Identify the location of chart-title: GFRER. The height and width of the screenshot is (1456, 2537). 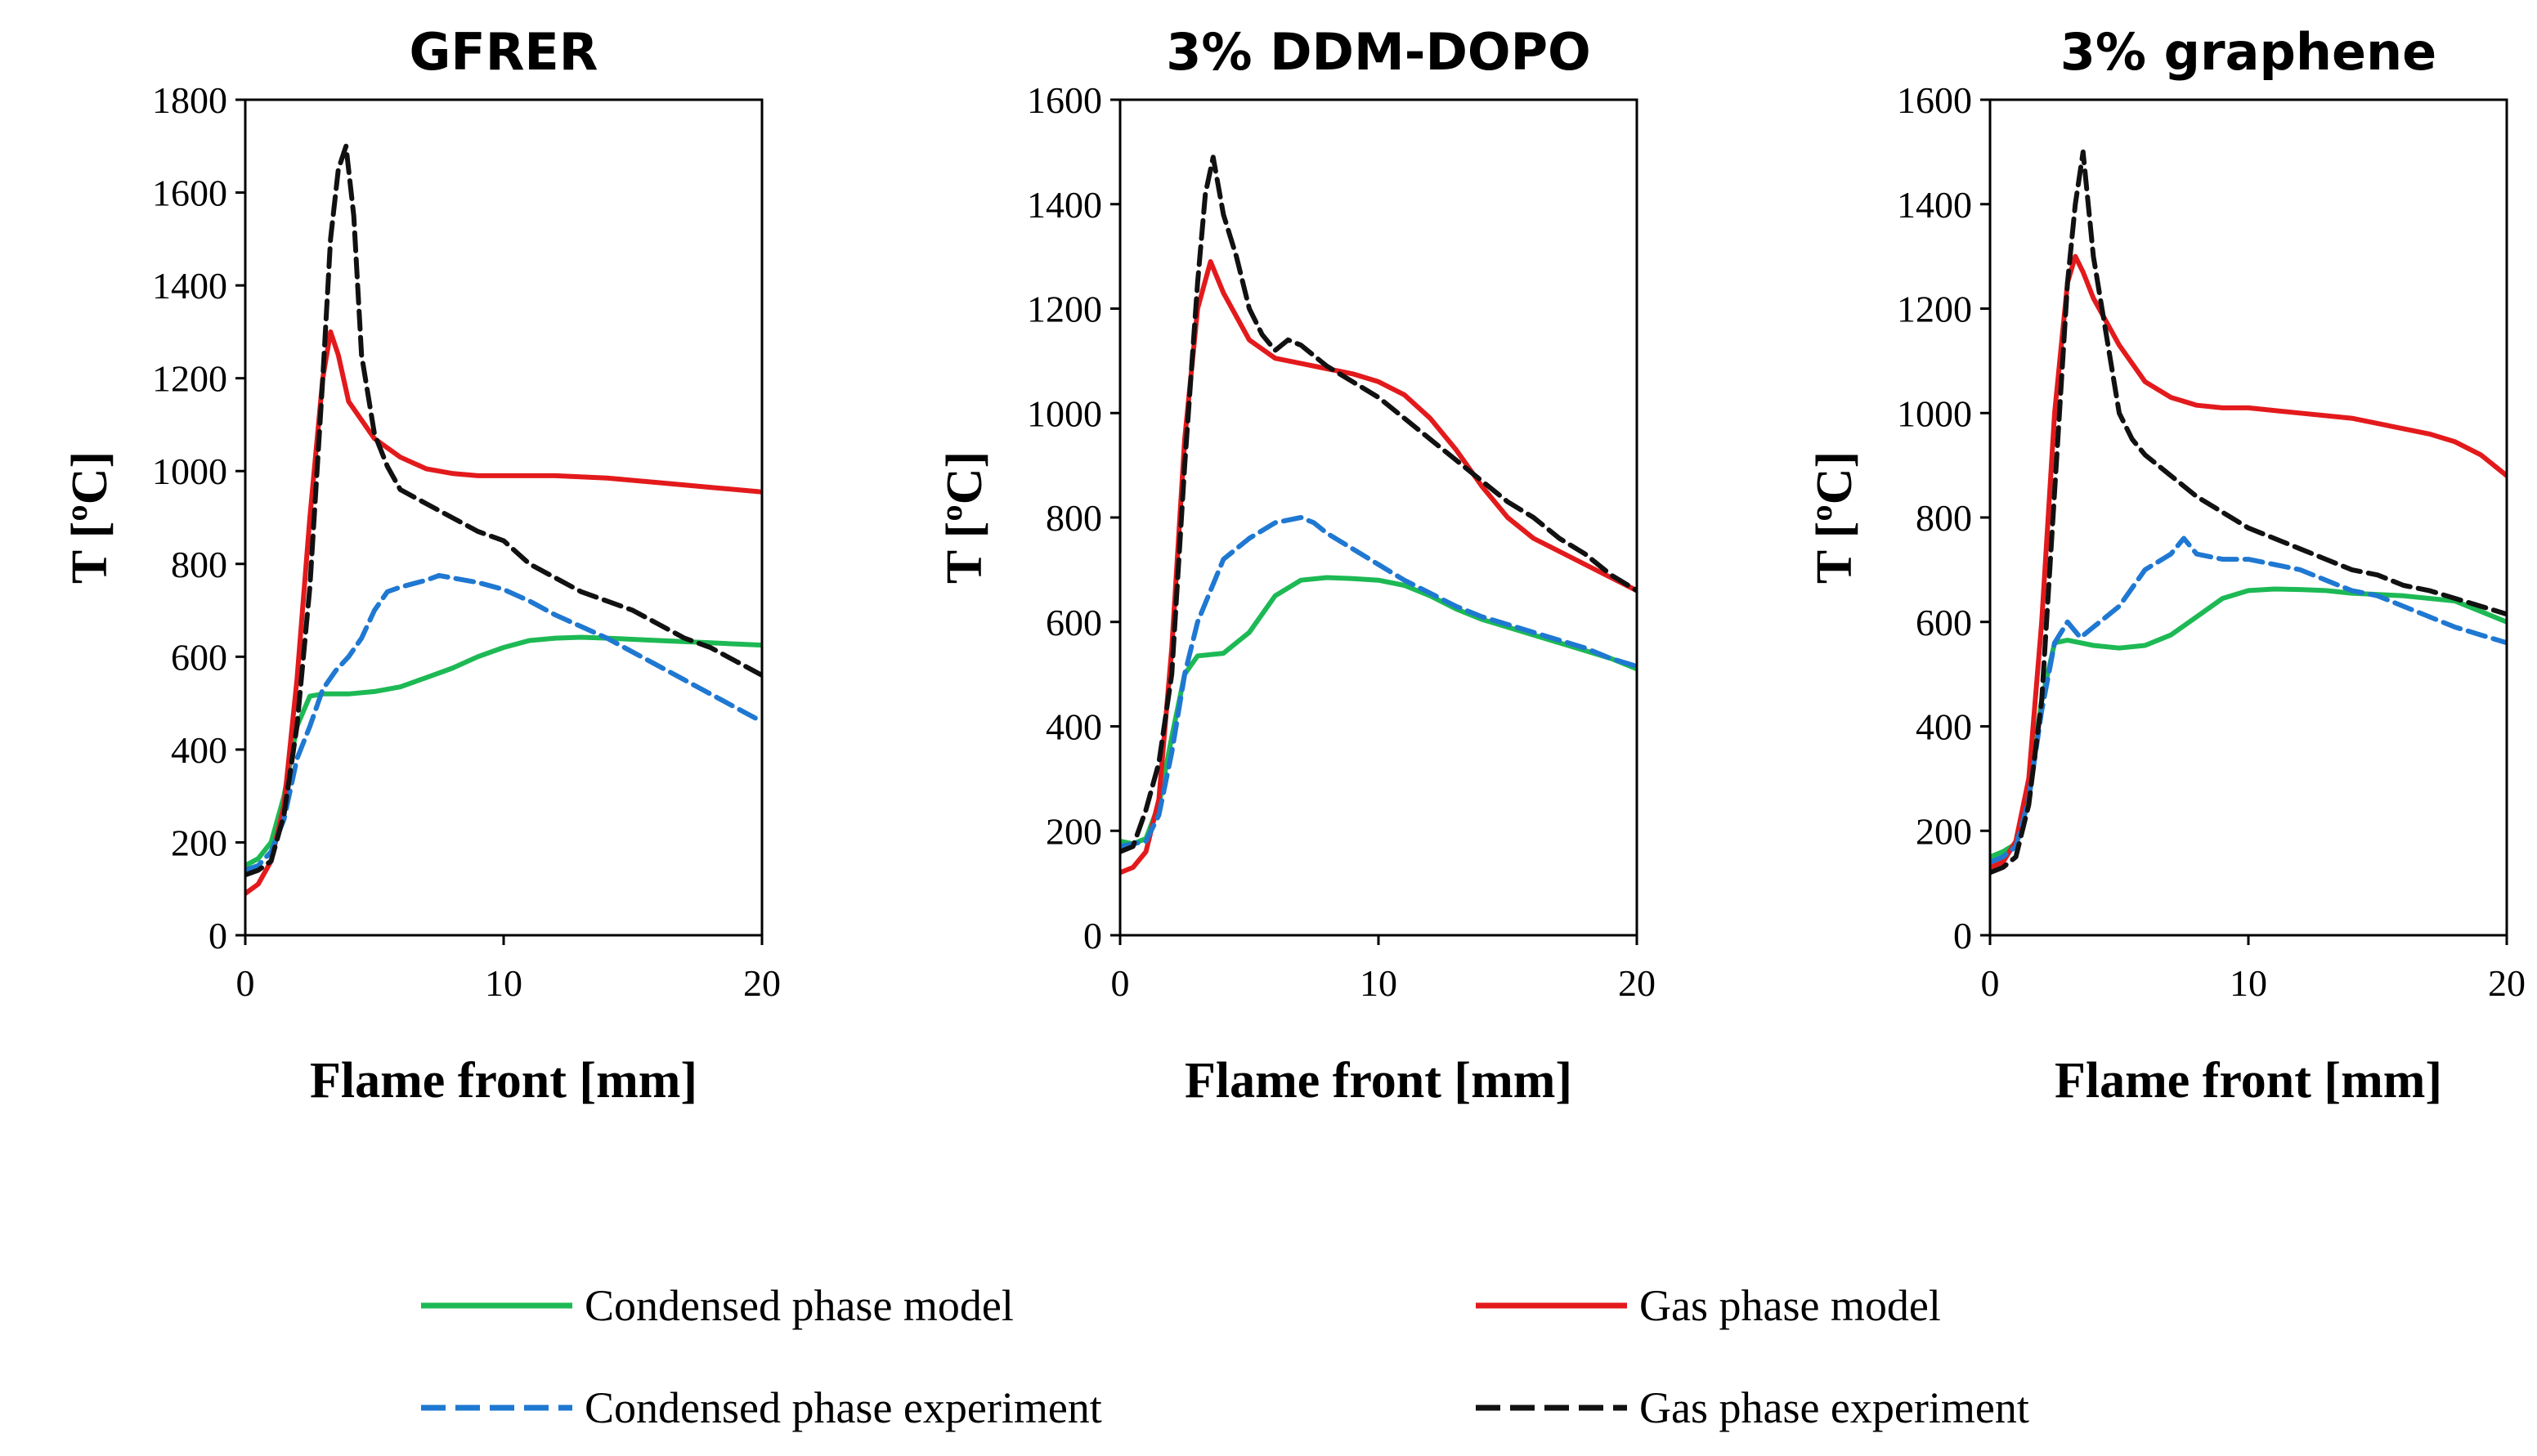
(504, 52).